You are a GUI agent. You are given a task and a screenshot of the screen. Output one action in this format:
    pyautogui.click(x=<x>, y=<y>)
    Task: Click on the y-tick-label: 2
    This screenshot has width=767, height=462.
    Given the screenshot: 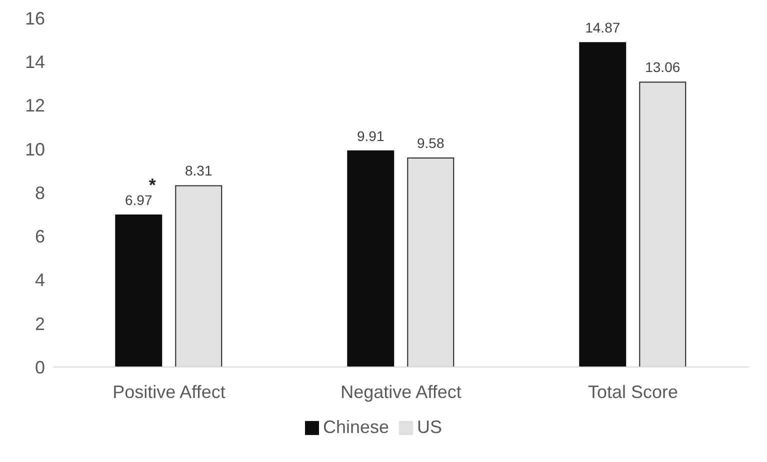 What is the action you would take?
    pyautogui.click(x=39, y=324)
    